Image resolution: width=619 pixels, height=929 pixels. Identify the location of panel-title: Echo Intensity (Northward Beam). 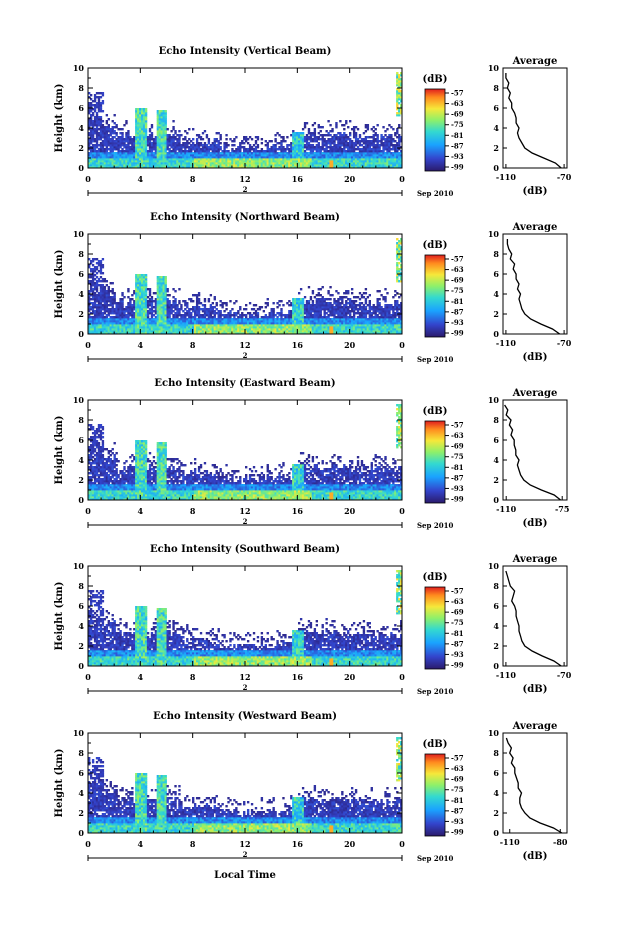
(245, 217).